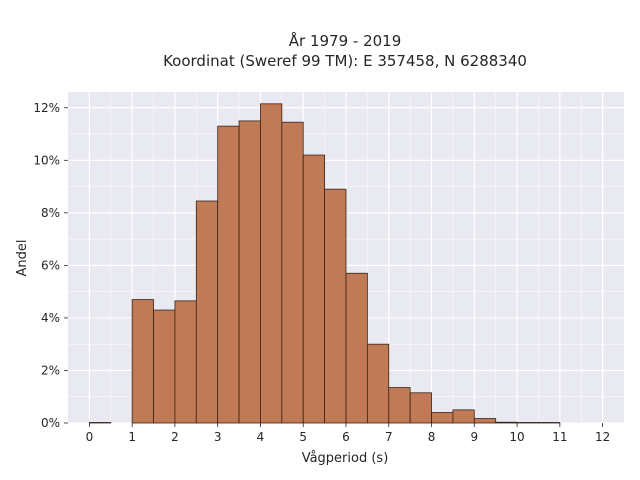 This screenshot has width=640, height=480. What do you see at coordinates (218, 437) in the screenshot?
I see `x-tick-label: 3` at bounding box center [218, 437].